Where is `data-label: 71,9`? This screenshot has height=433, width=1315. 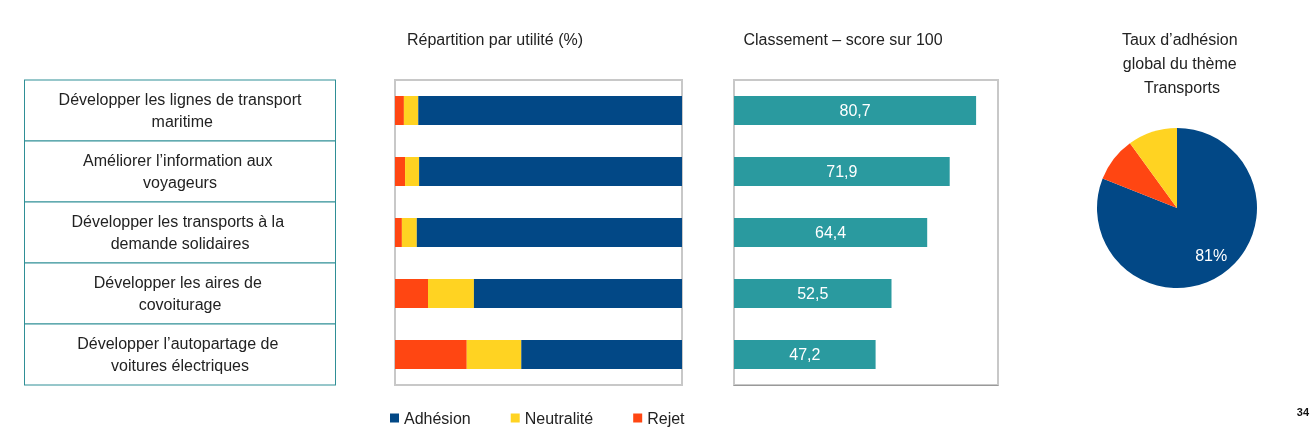
data-label: 71,9 is located at coordinates (842, 171).